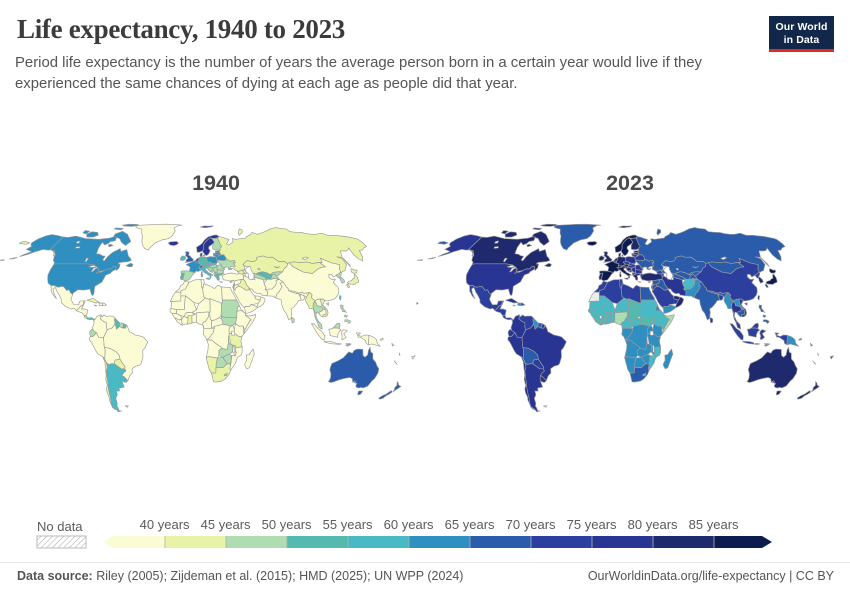  Describe the element at coordinates (470, 524) in the screenshot. I see `svg-text: 65 years` at that location.